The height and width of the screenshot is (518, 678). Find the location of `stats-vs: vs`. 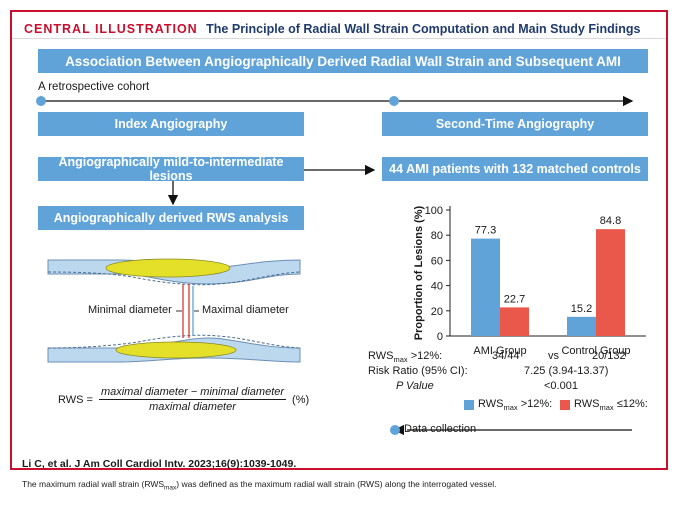

stats-vs: vs is located at coordinates (553, 356).